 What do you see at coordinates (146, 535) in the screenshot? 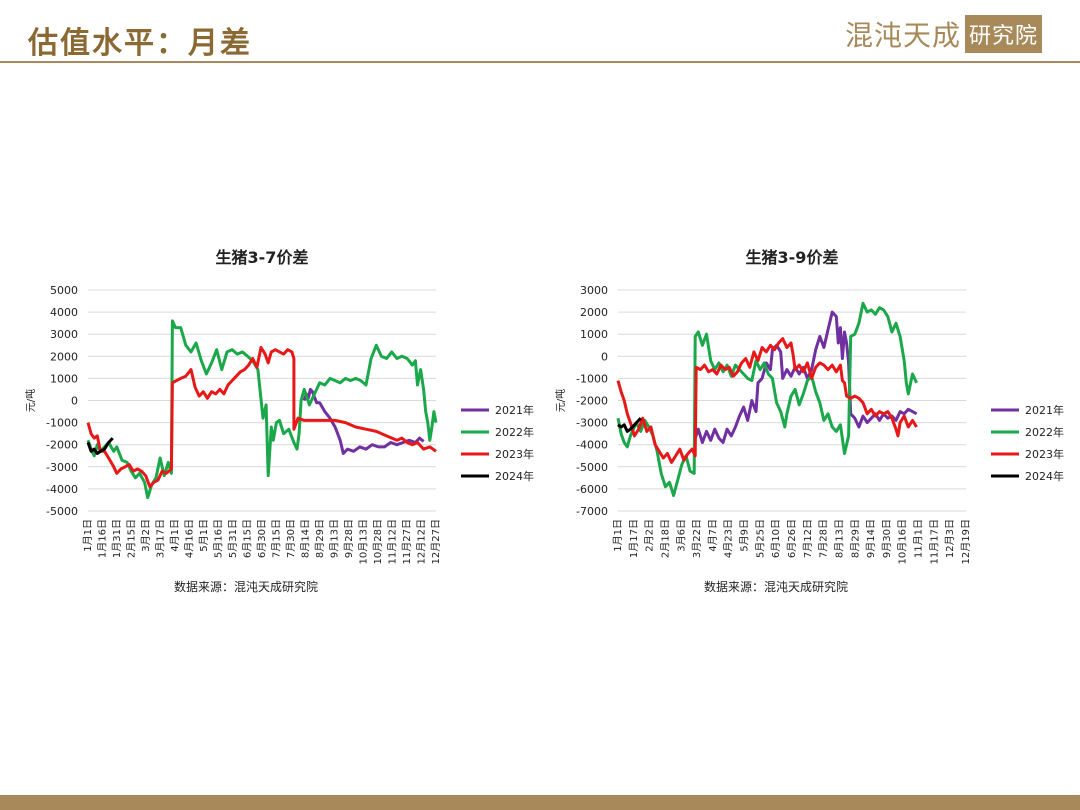
I see `x-tick-label: 3月2日` at bounding box center [146, 535].